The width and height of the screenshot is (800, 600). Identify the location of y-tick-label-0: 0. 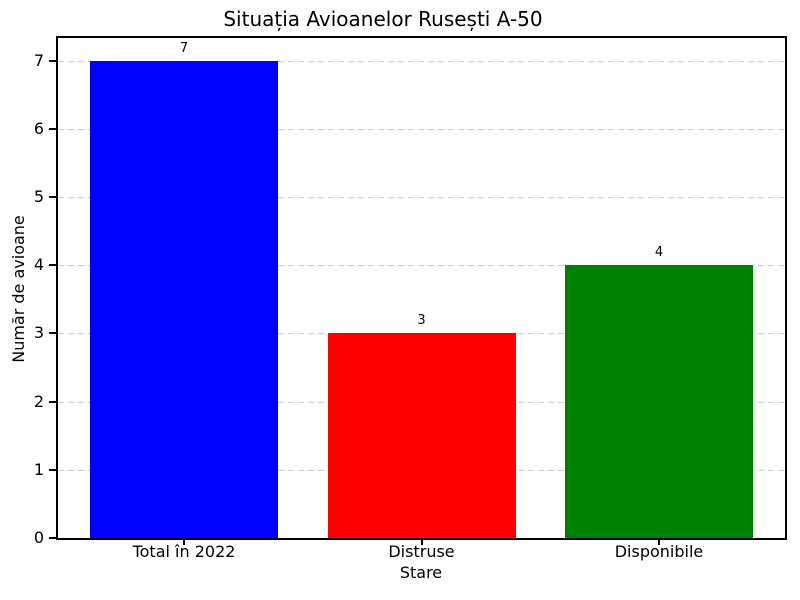
(38, 537).